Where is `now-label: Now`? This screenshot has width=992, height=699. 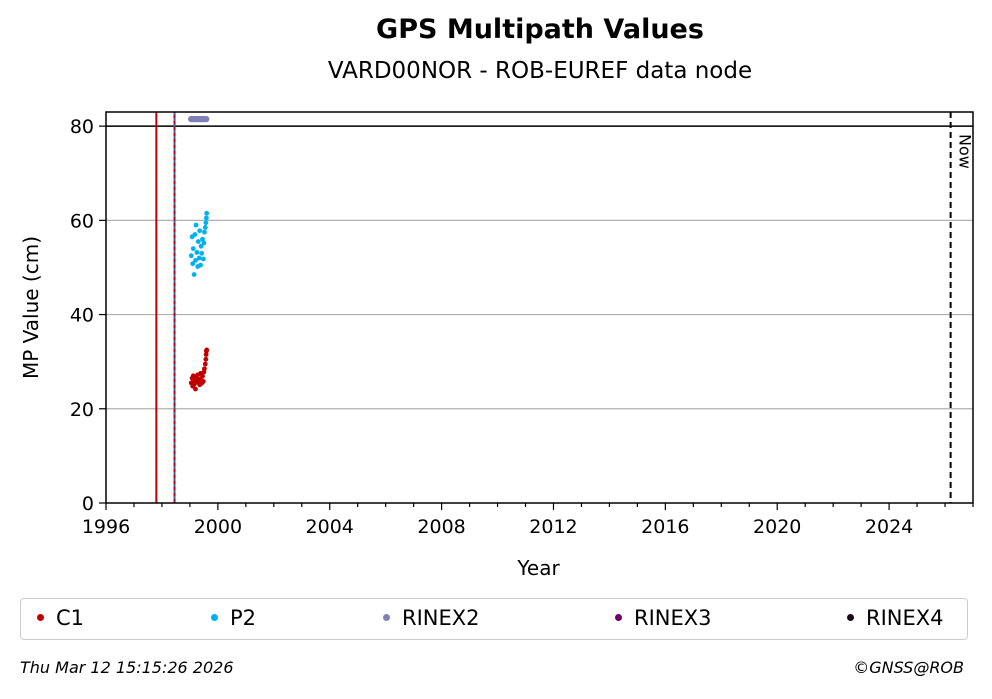 now-label: Now is located at coordinates (965, 151).